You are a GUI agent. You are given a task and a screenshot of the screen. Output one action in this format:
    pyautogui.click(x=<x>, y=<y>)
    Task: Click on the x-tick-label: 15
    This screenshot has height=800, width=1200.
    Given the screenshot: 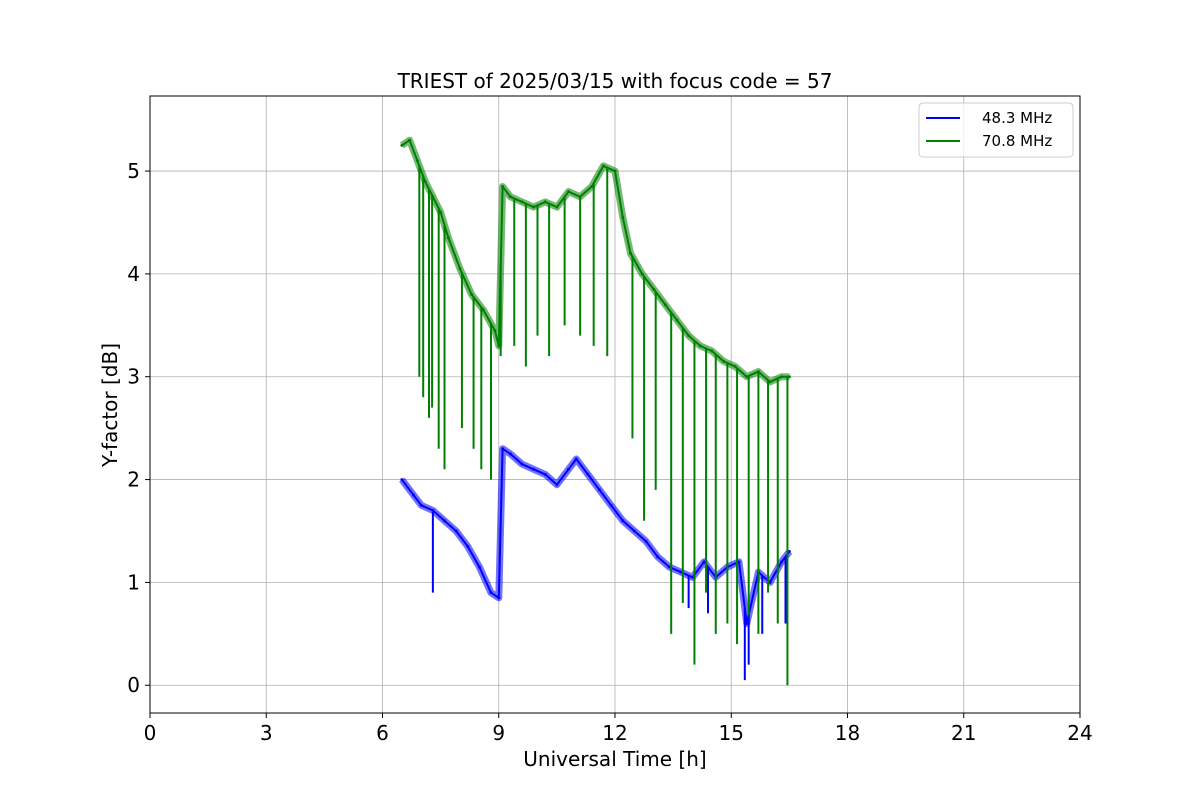 What is the action you would take?
    pyautogui.click(x=731, y=733)
    